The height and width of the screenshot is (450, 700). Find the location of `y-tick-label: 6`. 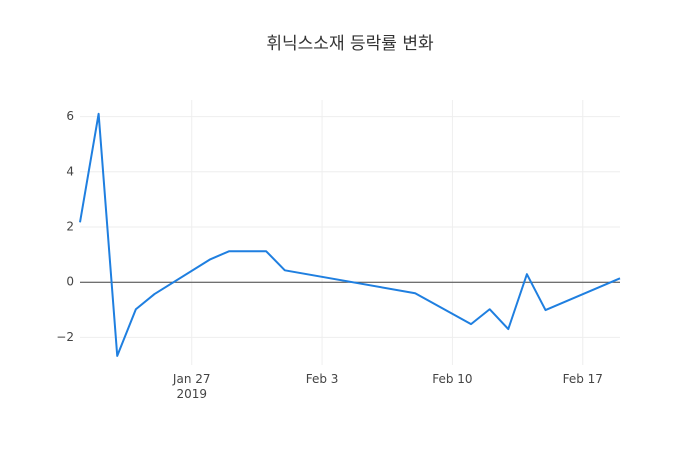

y-tick-label: 6 is located at coordinates (70, 116).